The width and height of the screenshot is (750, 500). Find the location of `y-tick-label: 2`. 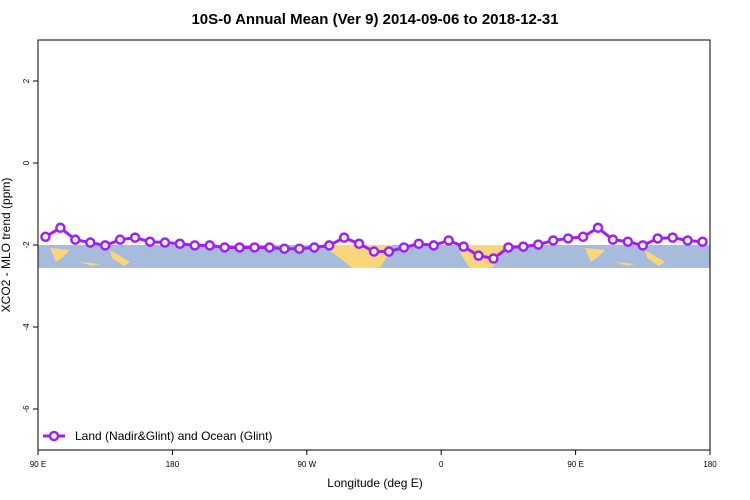

y-tick-label: 2 is located at coordinates (26, 80).